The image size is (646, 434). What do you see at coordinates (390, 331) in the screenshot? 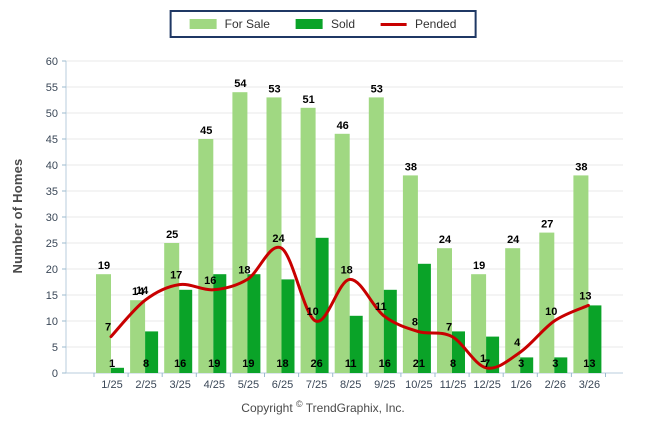
I see `bar-sold-9/25` at bounding box center [390, 331].